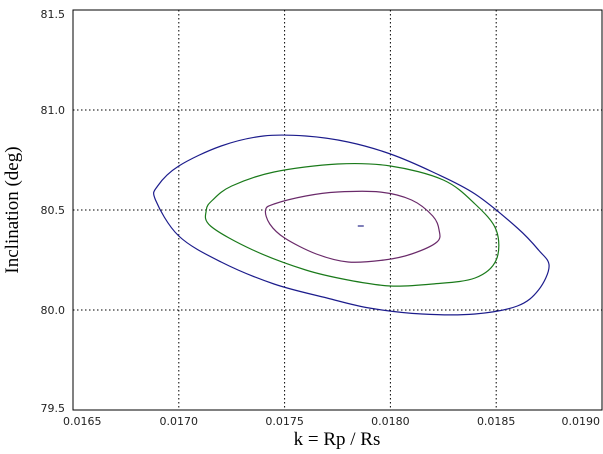 This screenshot has height=454, width=603. Describe the element at coordinates (53, 110) in the screenshot. I see `y-tick-label: 81.0` at that location.